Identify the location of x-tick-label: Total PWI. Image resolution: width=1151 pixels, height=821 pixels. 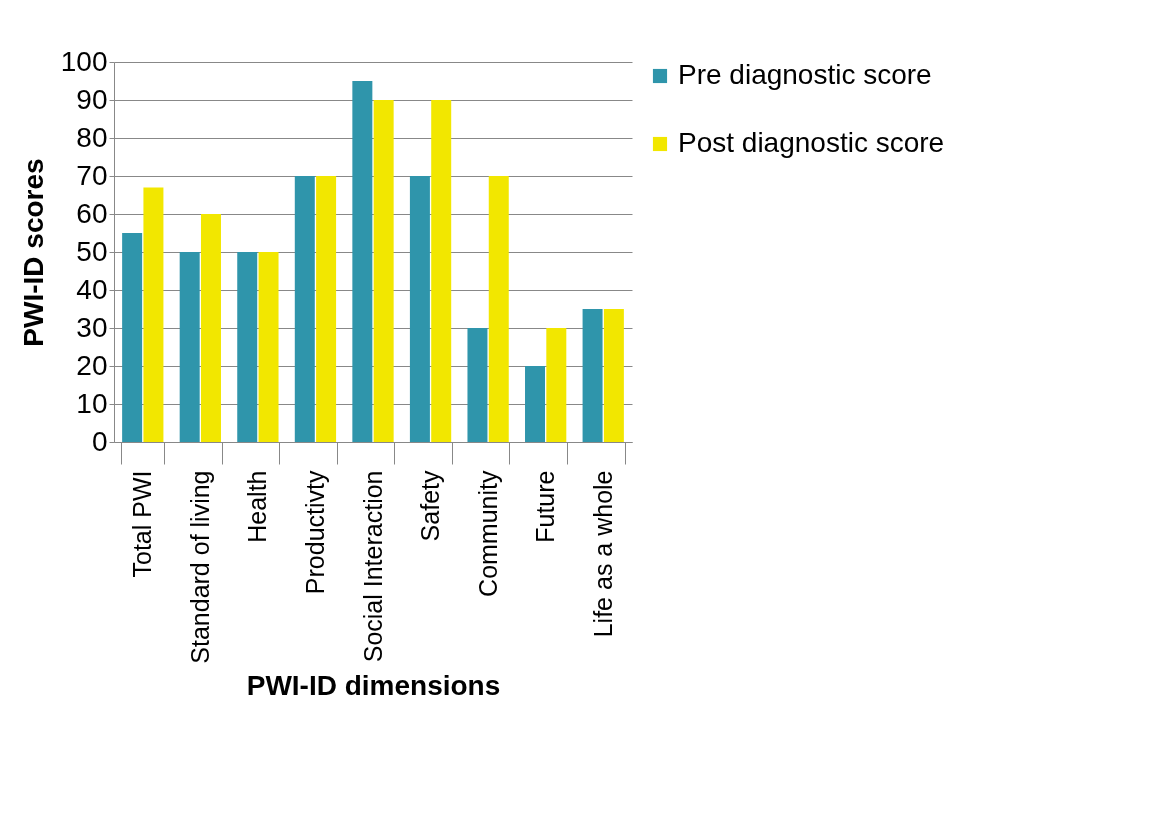
(142, 524).